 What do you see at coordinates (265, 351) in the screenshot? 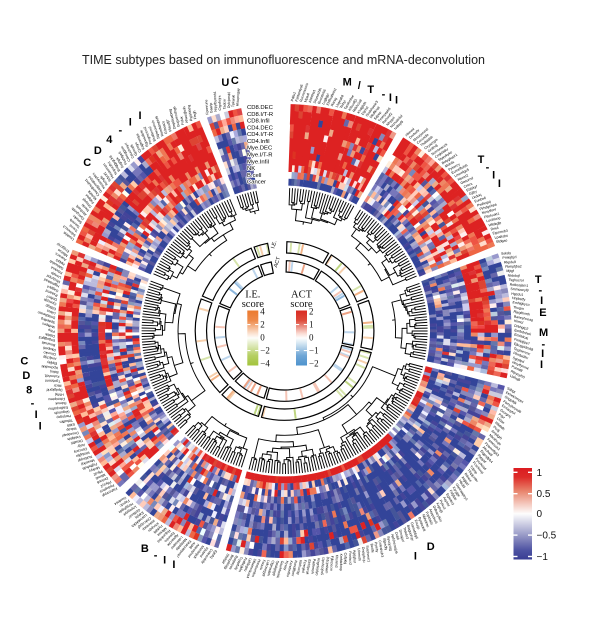
I see `svg-text: −2` at bounding box center [265, 351].